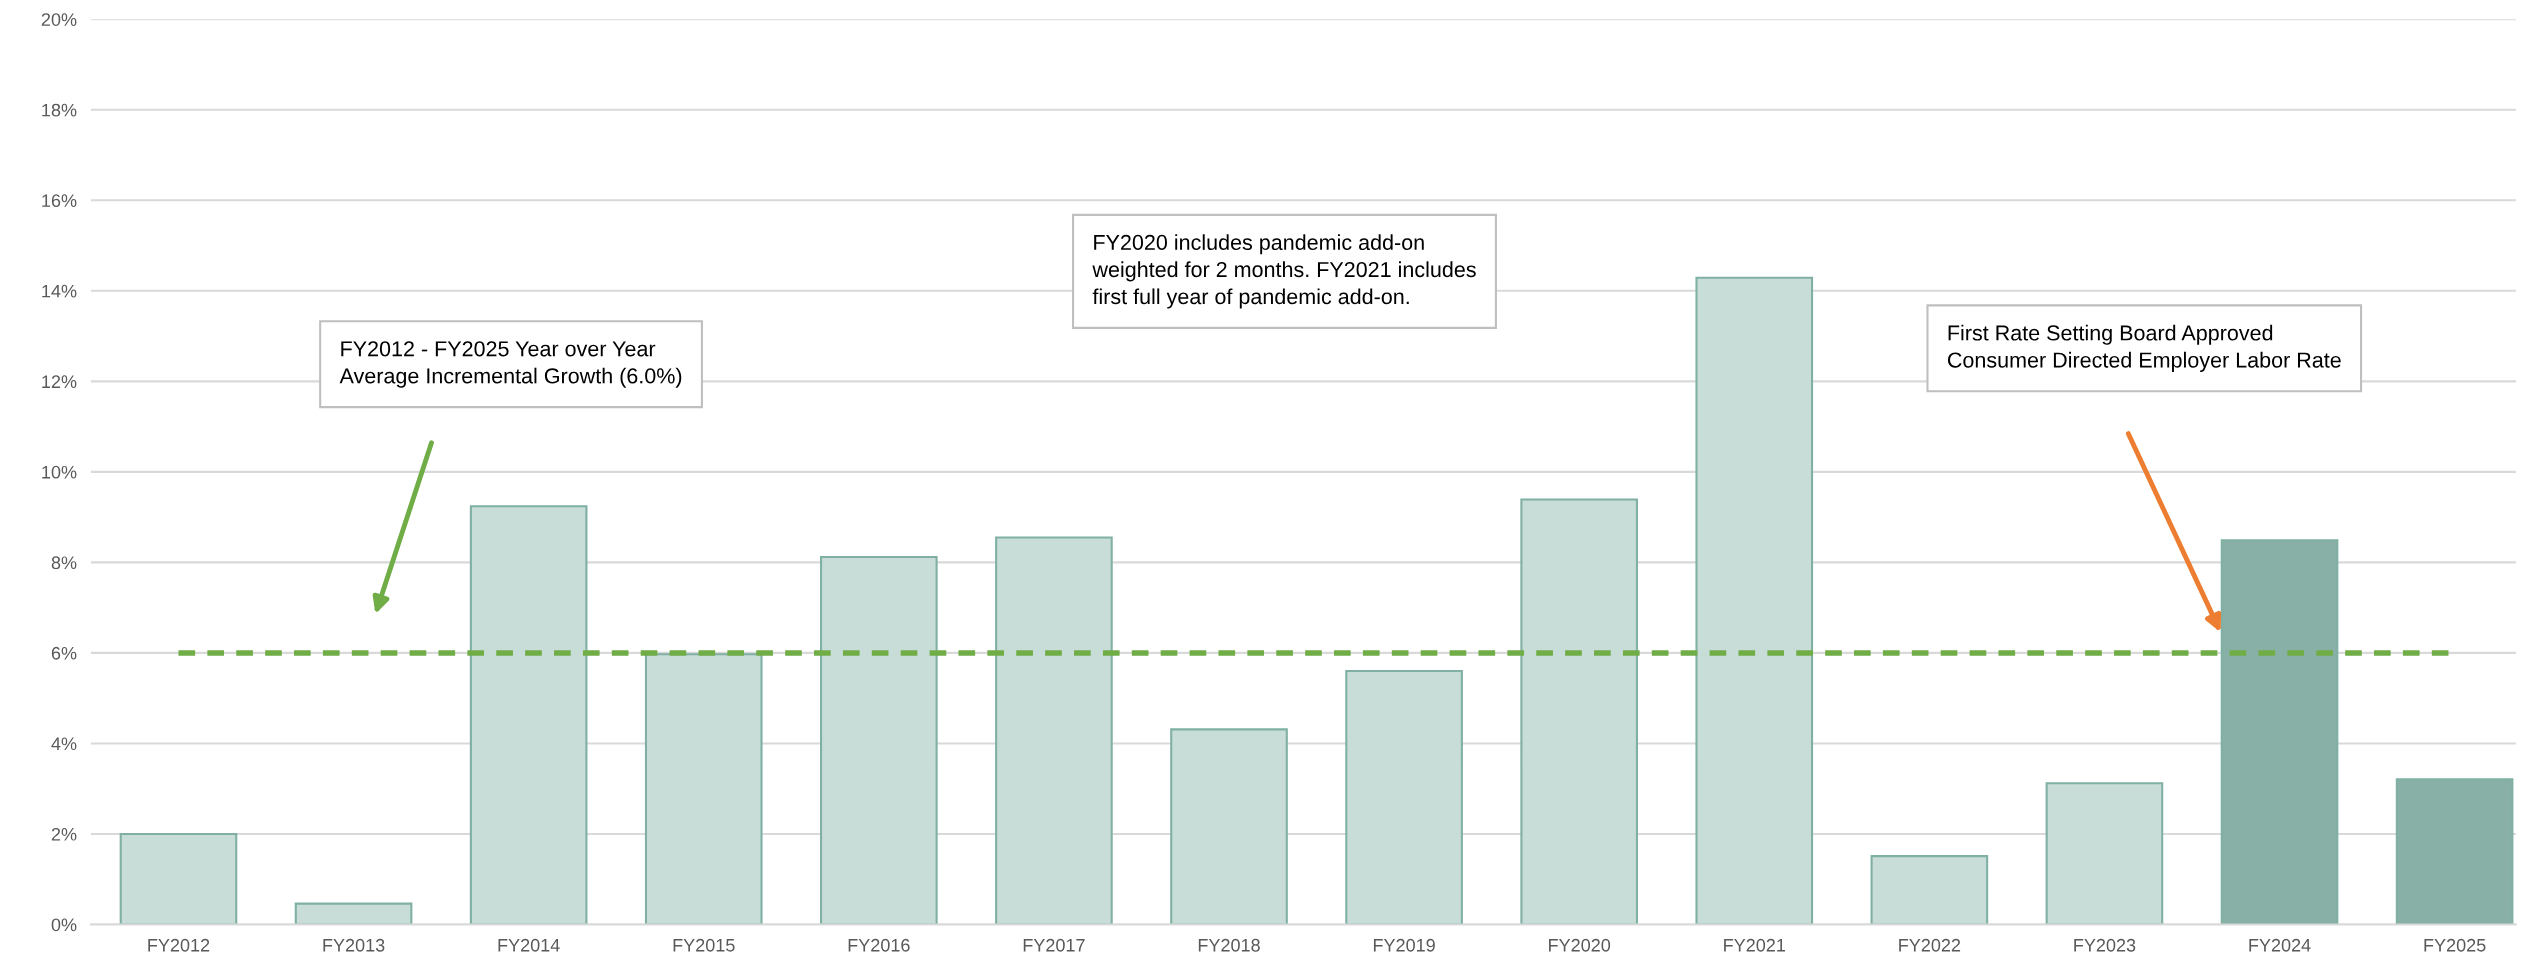 The width and height of the screenshot is (2526, 963). What do you see at coordinates (1930, 945) in the screenshot?
I see `x-tick-label: FY2022` at bounding box center [1930, 945].